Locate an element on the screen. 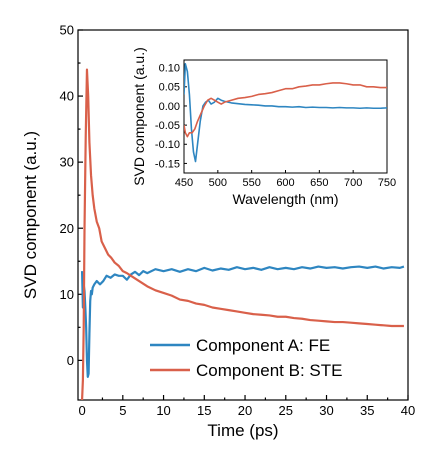 The height and width of the screenshot is (452, 426). main-ytick-label: 50 is located at coordinates (67, 30).